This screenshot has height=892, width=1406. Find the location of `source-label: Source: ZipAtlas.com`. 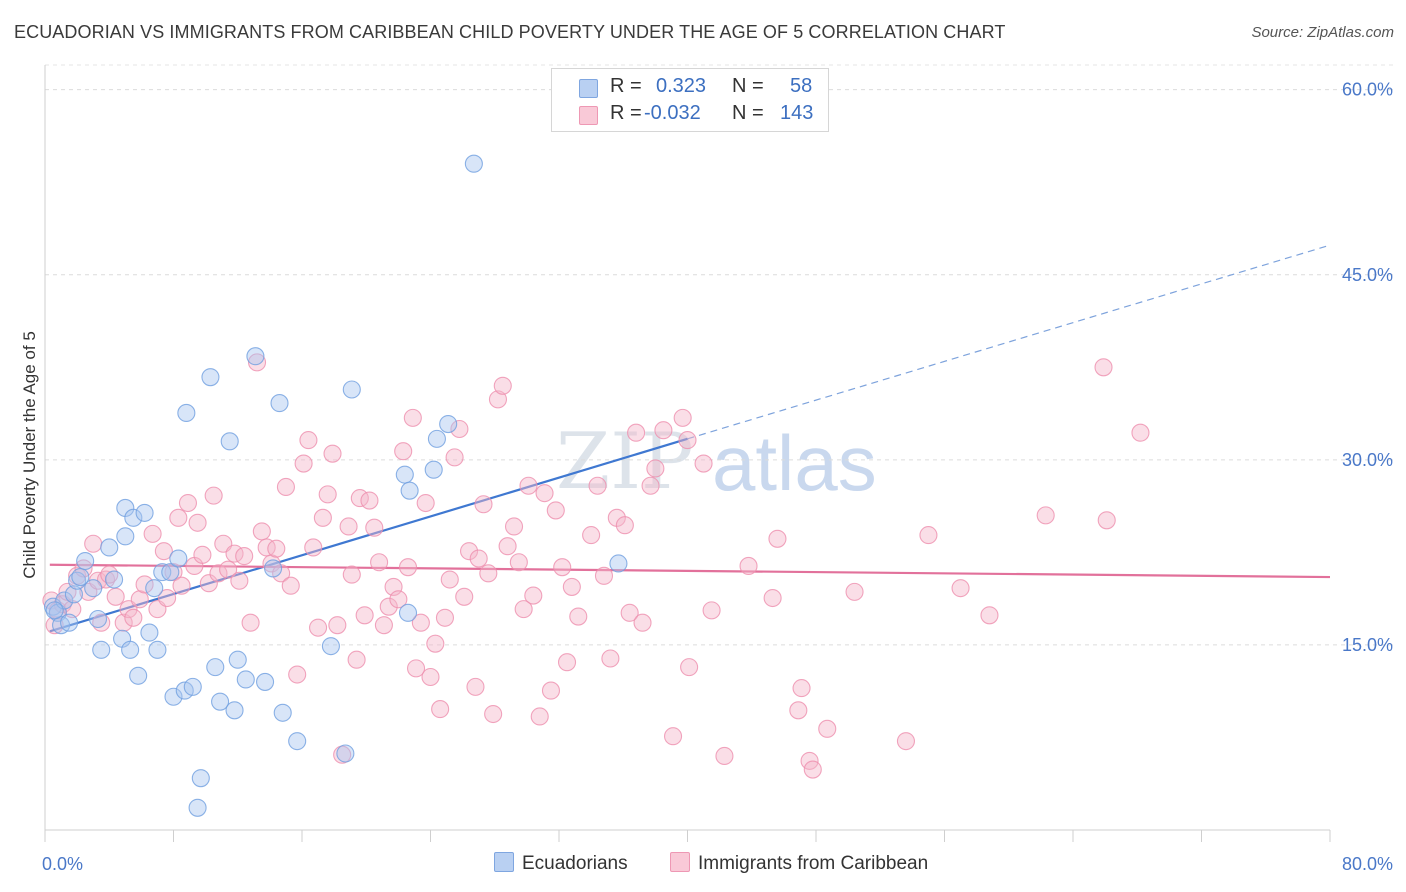

source-label: Source: ZipAtlas.com is located at coordinates (1322, 32).